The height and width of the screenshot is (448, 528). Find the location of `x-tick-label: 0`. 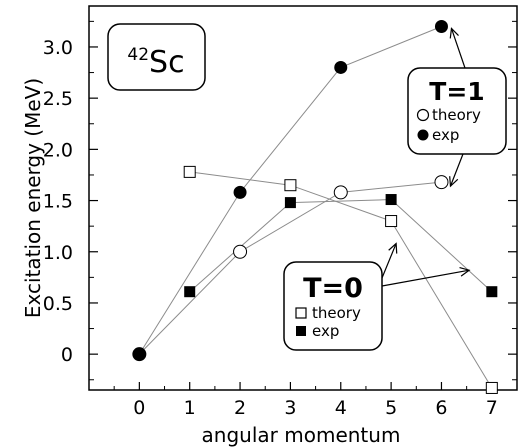

x-tick-label: 0 is located at coordinates (139, 408).